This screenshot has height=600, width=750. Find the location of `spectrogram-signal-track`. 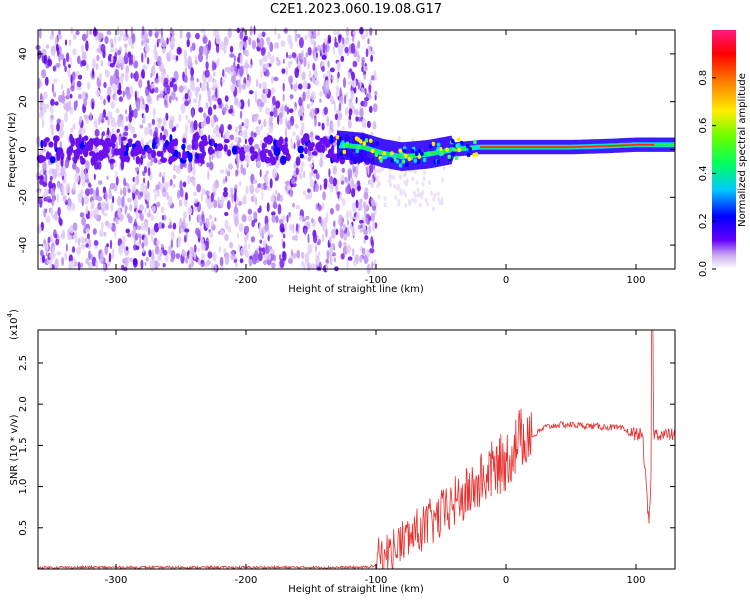

spectrogram-signal-track is located at coordinates (505, 150).